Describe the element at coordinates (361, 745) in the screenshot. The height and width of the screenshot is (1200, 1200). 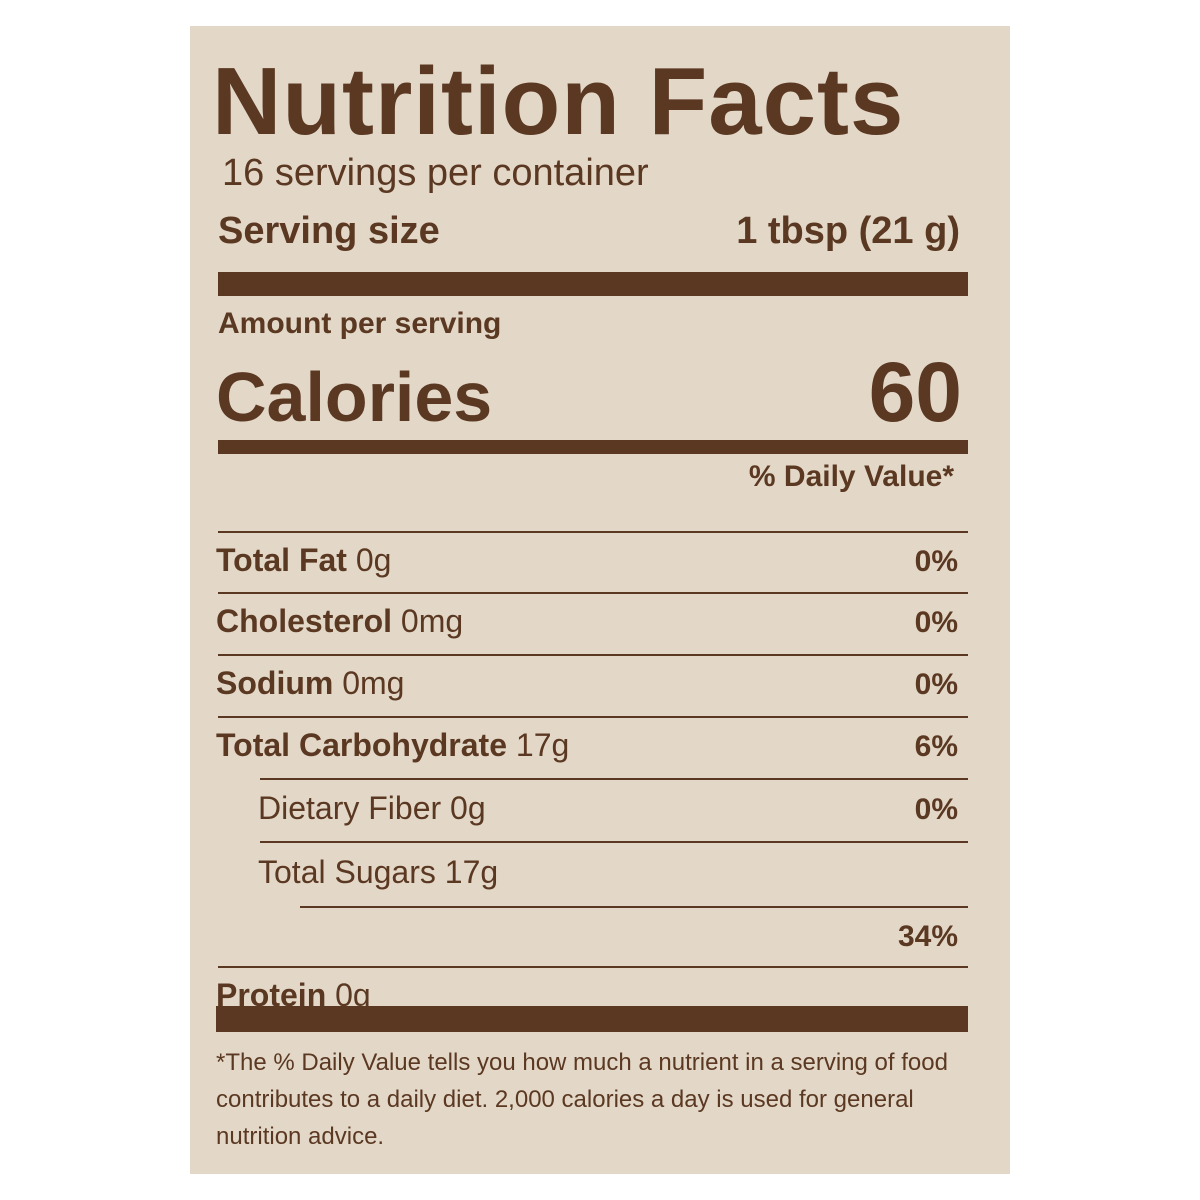
I see `nutrient-name: Total Carbohydrate` at that location.